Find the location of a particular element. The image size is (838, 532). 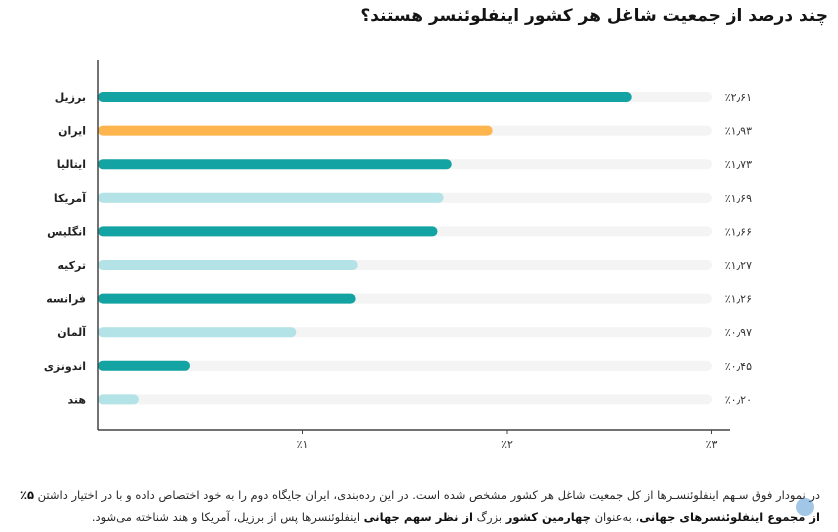

value-label: ٪۱٫۲۷ is located at coordinates (738, 265).